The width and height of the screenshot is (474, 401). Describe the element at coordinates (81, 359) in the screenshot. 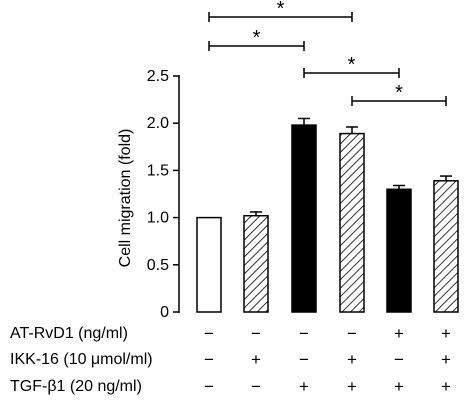

I see `condition-label: IKK-16 (10 μmol/ml)` at that location.